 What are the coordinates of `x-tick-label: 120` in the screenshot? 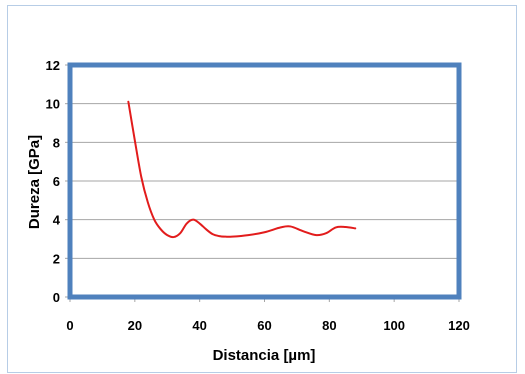 It's located at (459, 325).